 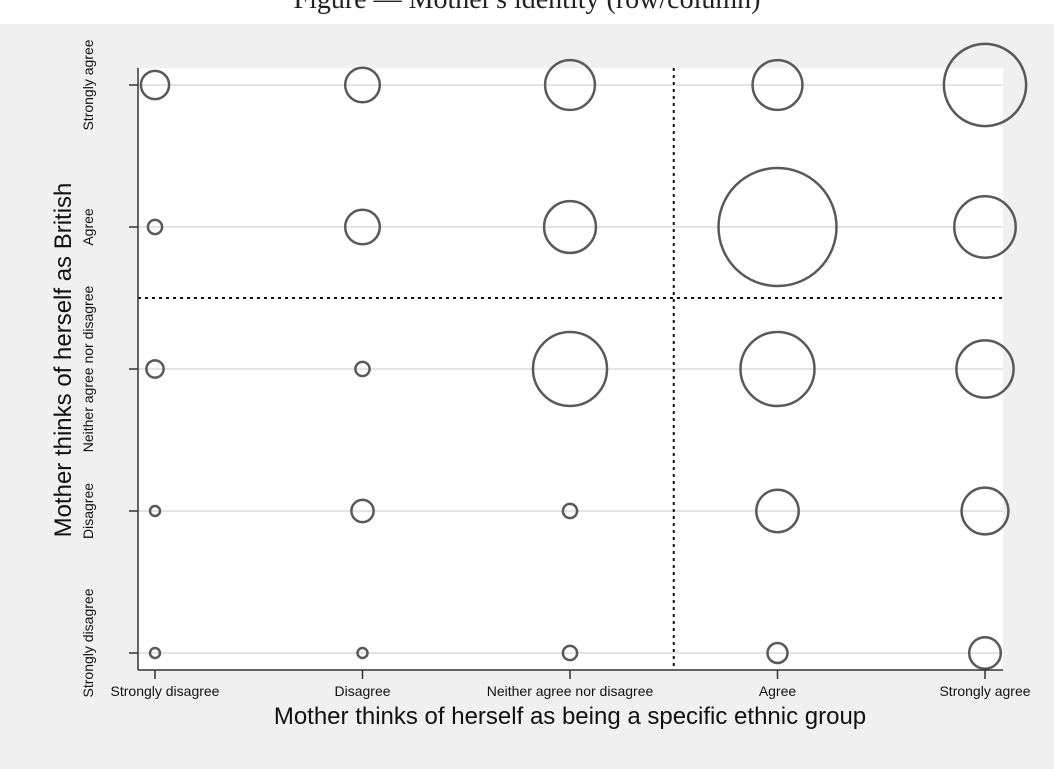 What do you see at coordinates (527, 7) in the screenshot?
I see `figure-caption-text: Figure — Mother's identity (row/column)` at bounding box center [527, 7].